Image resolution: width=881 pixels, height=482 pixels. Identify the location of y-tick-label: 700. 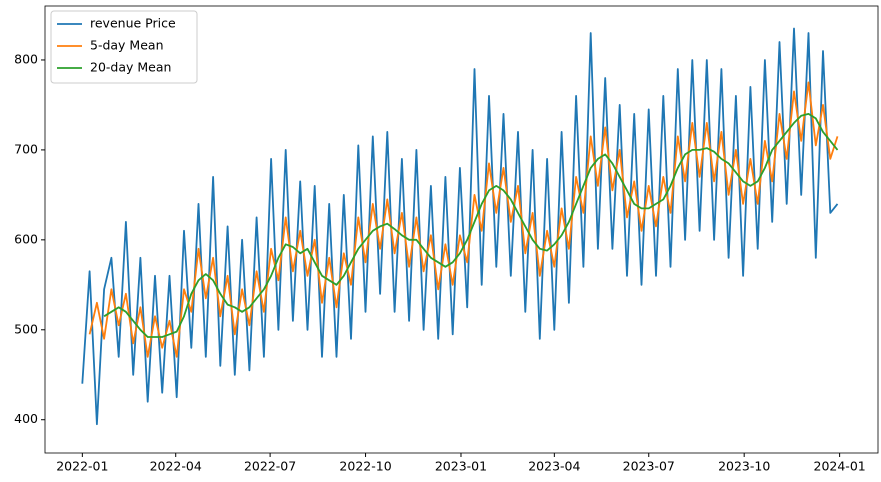
(26, 148).